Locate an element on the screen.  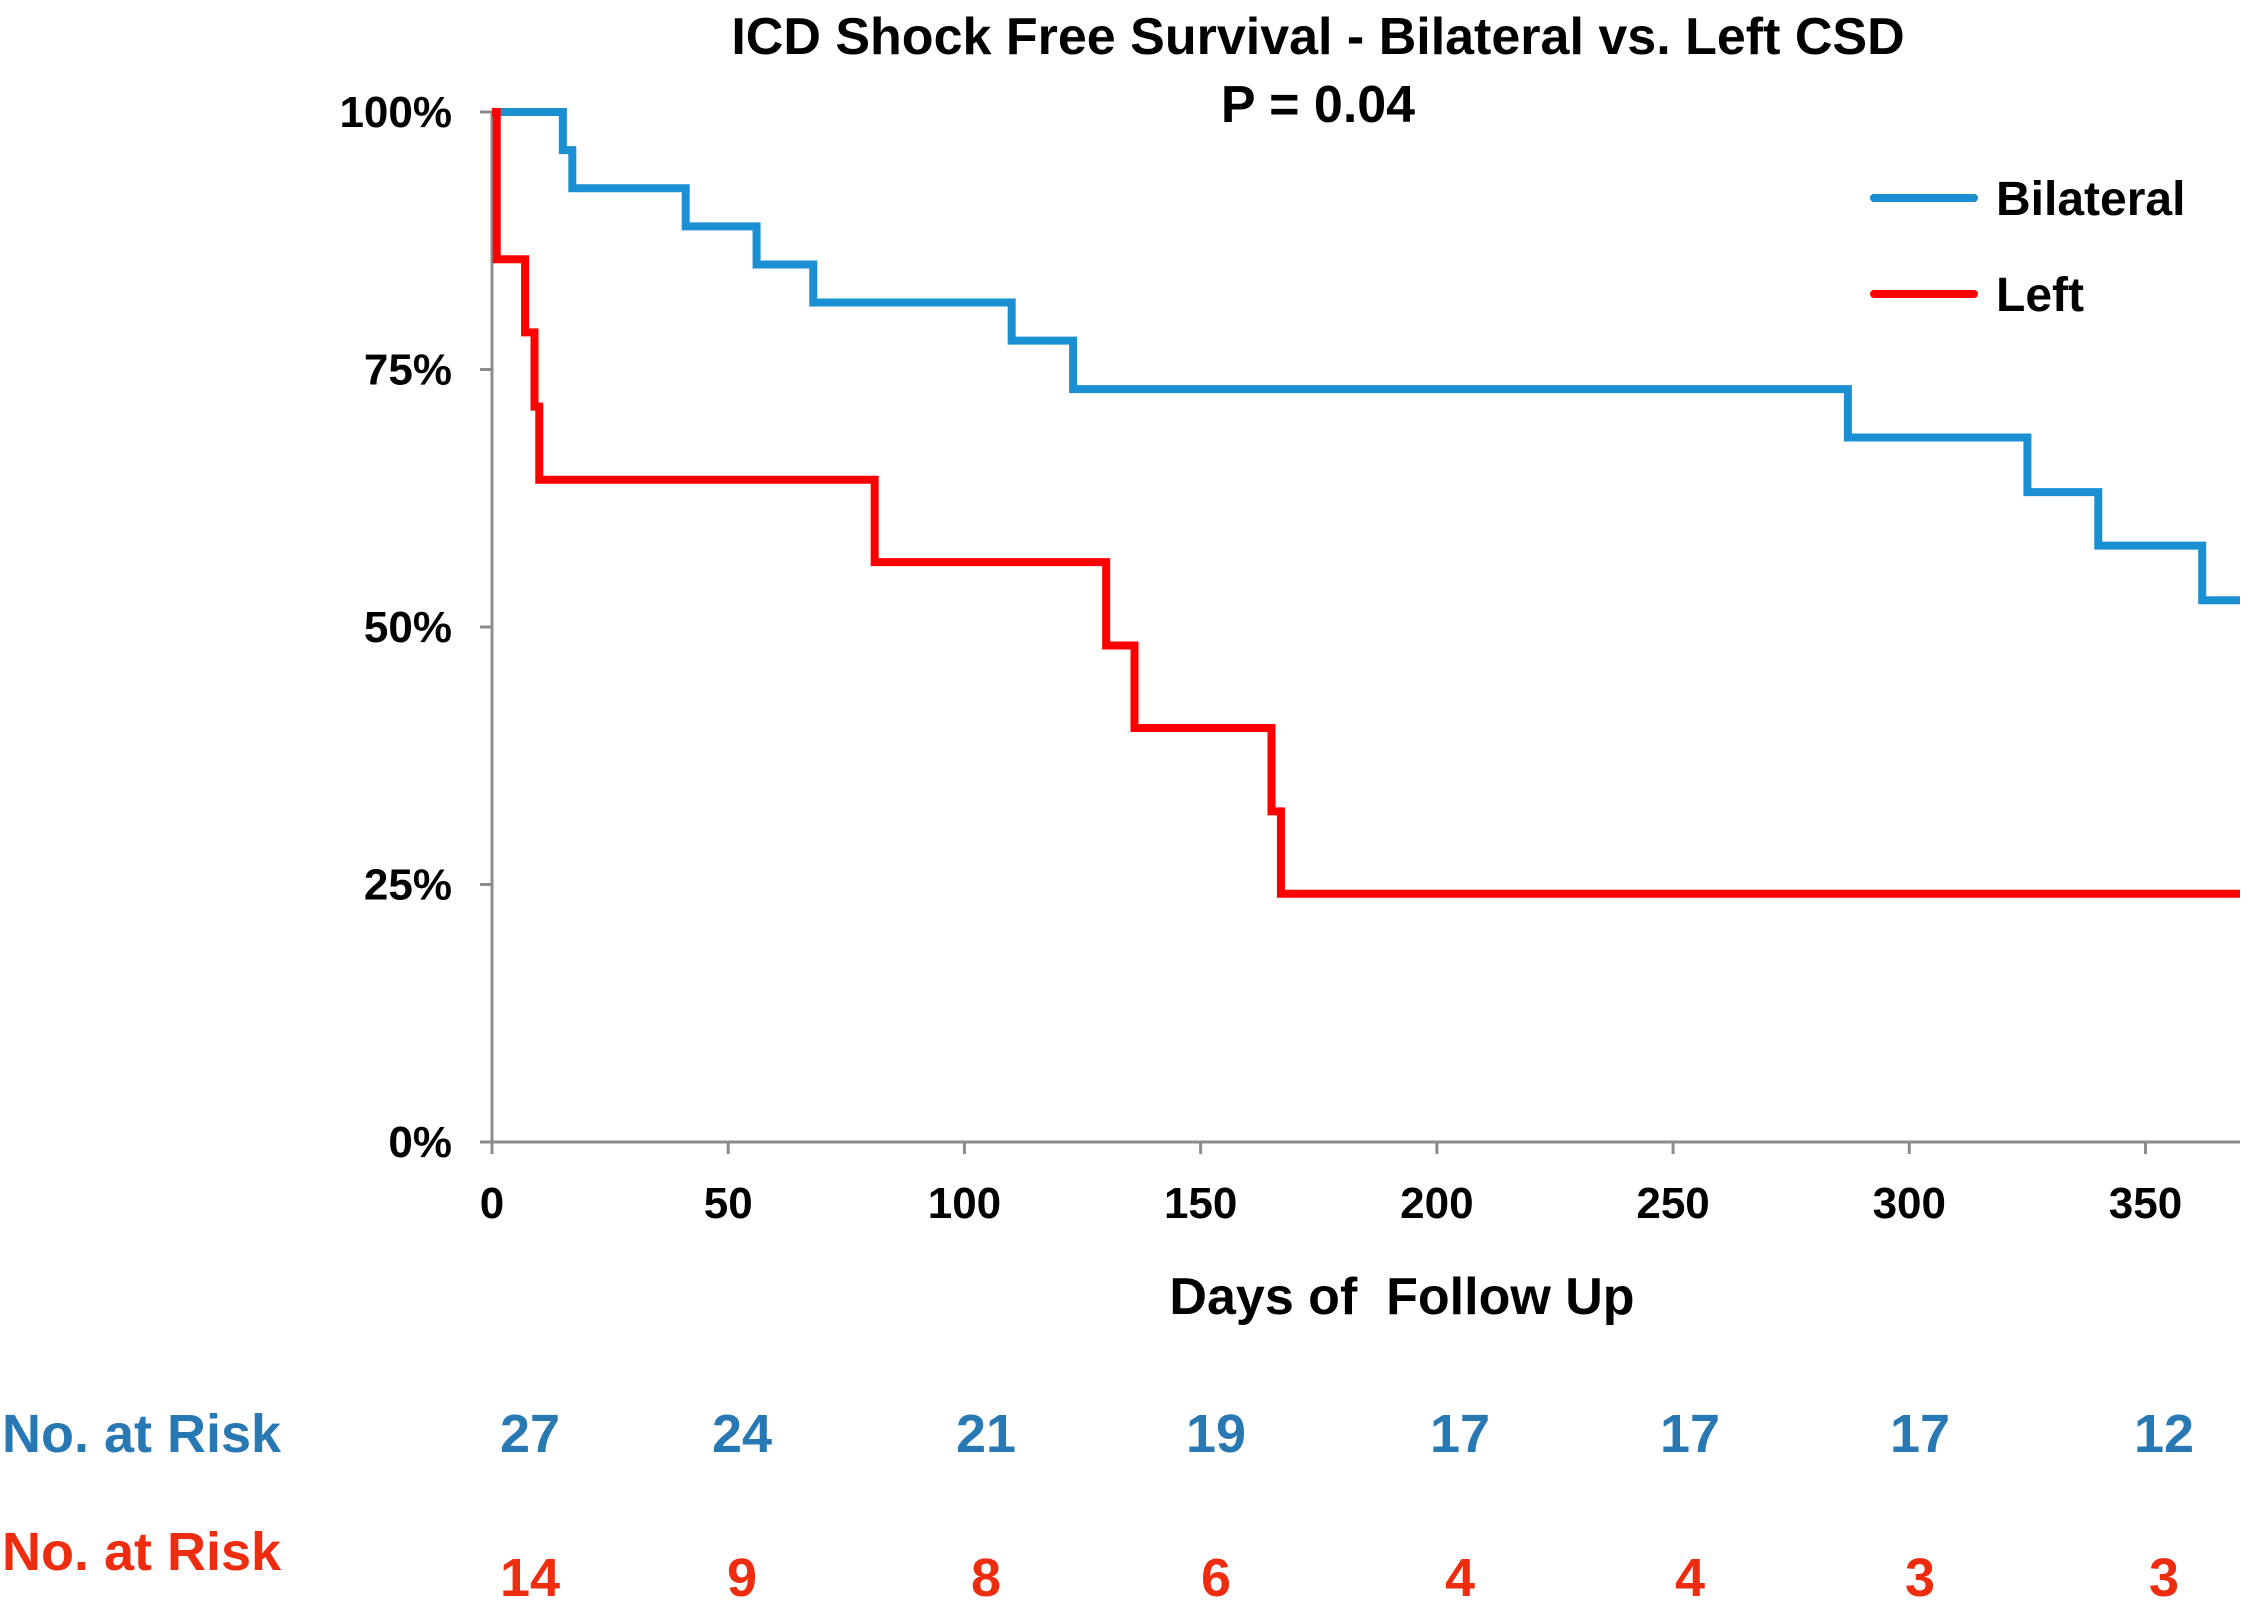
chart-subtitle: P = 0.04 is located at coordinates (1318, 105).